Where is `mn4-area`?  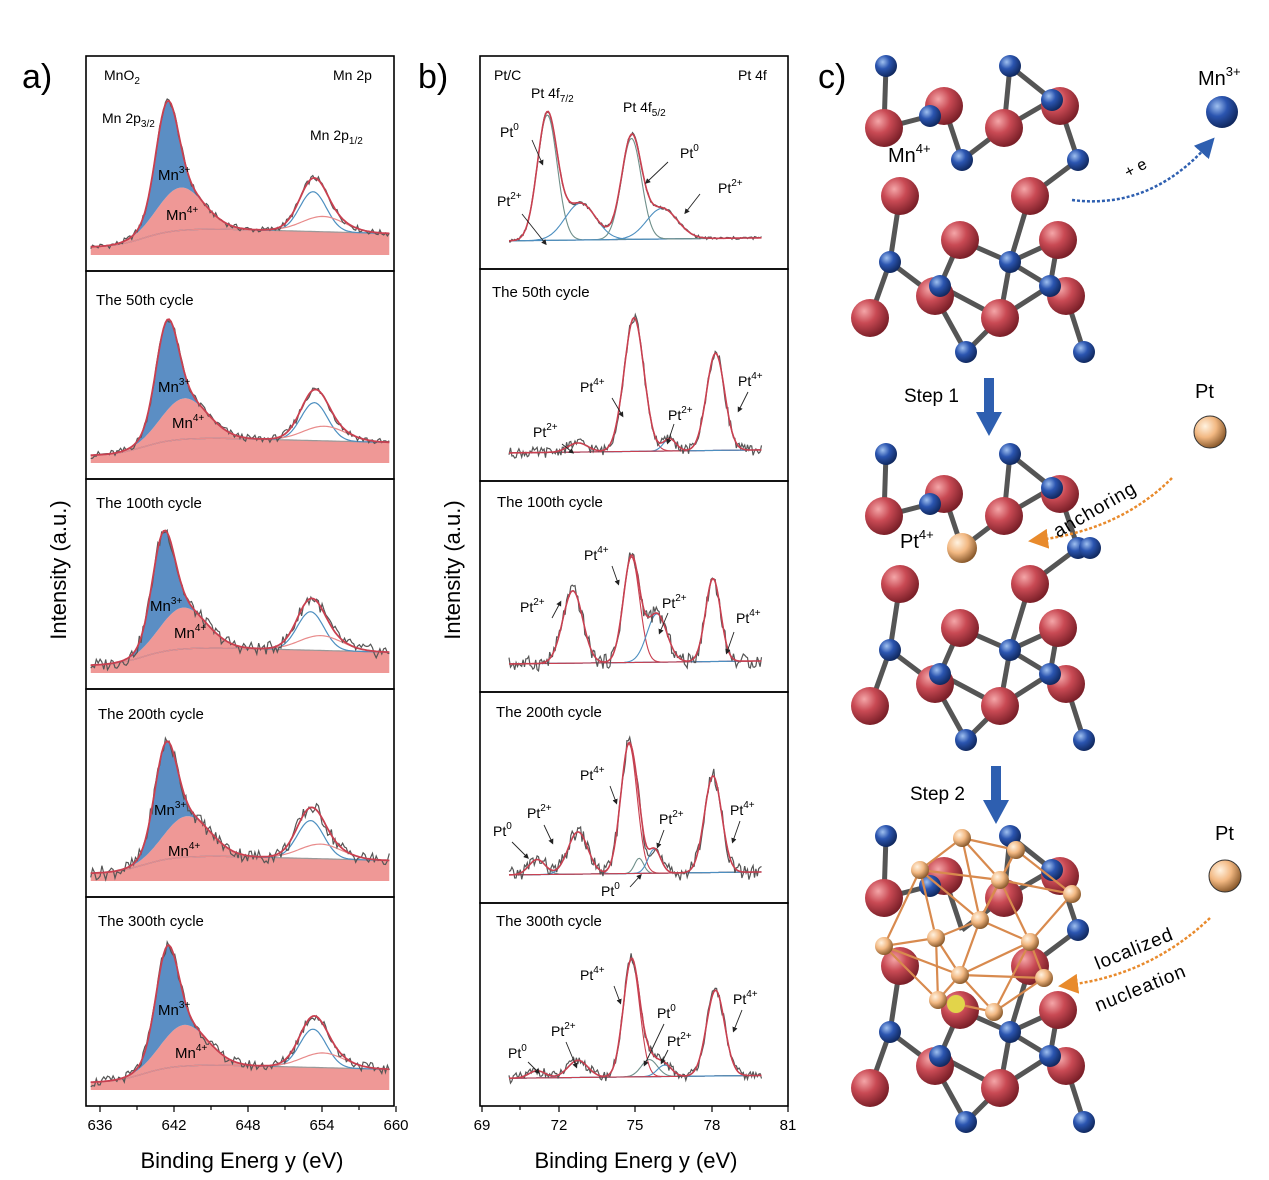 mn4-area is located at coordinates (240, 1057).